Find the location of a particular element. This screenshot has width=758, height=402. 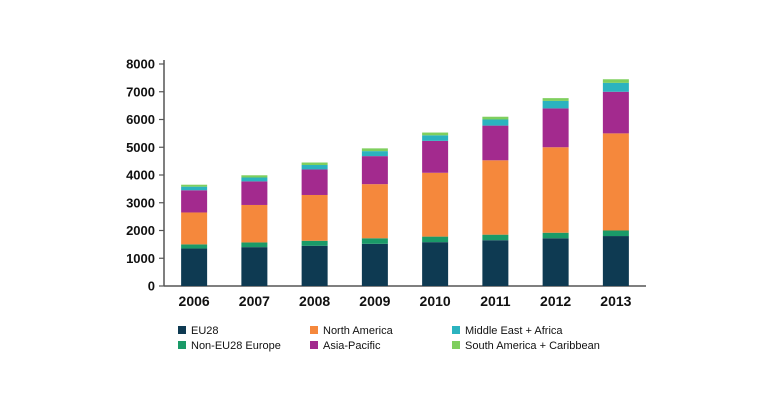

x-tick-label: 2012 is located at coordinates (555, 301).